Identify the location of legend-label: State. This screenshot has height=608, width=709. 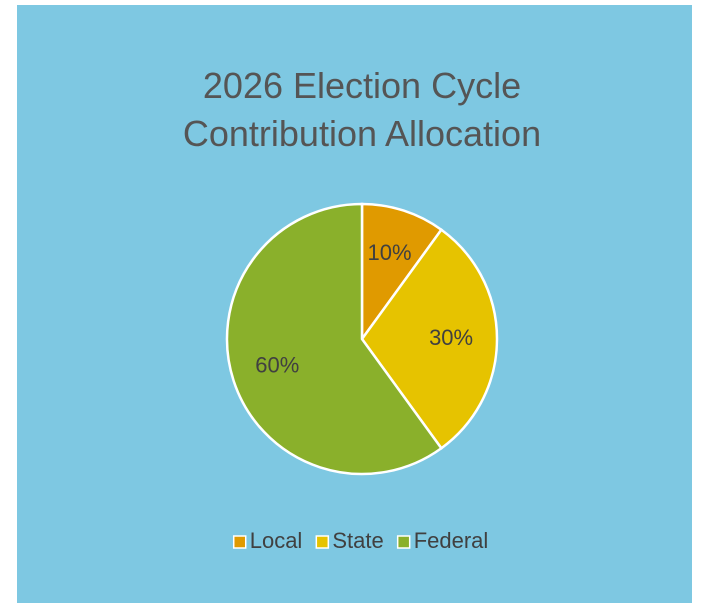
(357, 540).